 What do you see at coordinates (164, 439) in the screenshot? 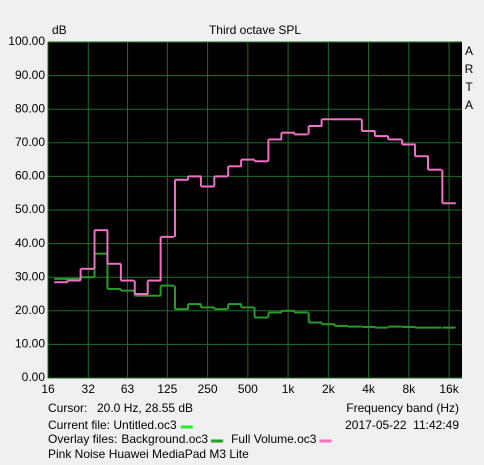
I see `legend-label: Background.oc3` at bounding box center [164, 439].